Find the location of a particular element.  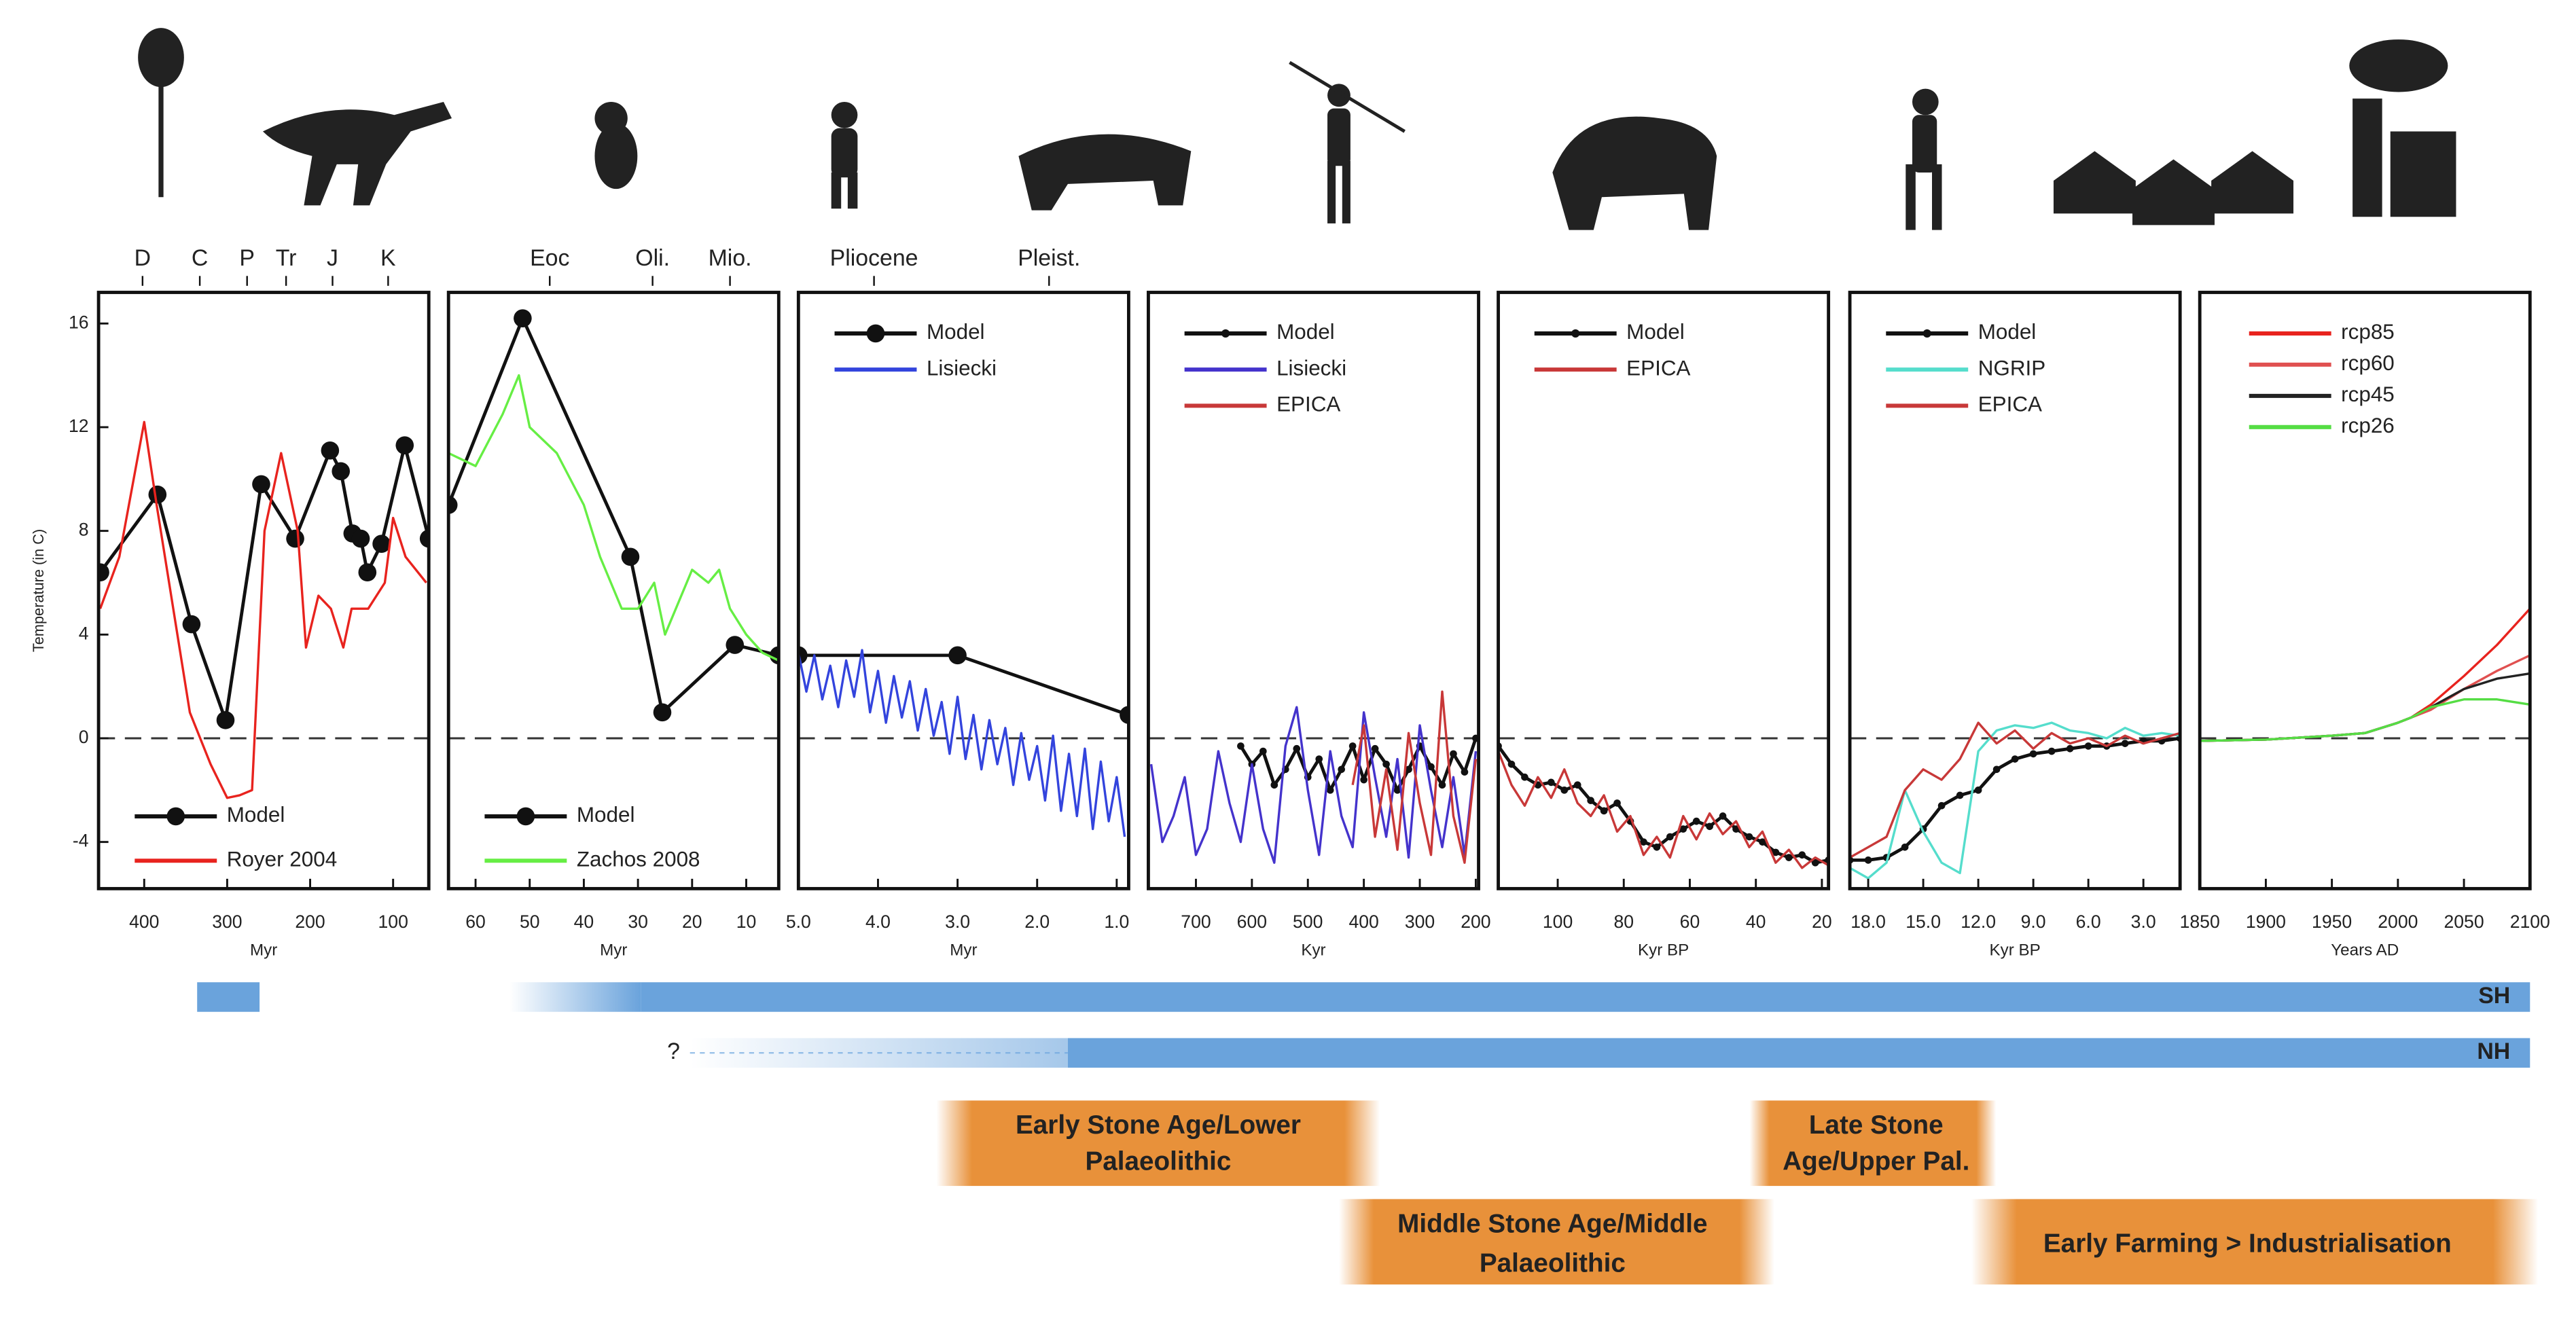

period-label: Age/Upper Pal. is located at coordinates (1876, 1161).